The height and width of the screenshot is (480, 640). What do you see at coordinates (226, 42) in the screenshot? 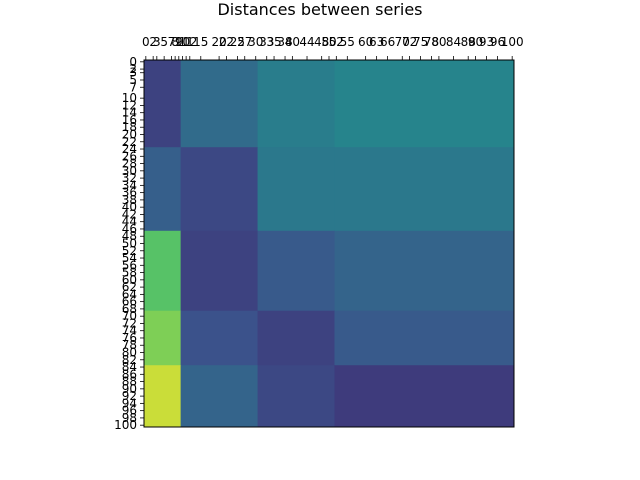
I see `x-tick-label: 22` at bounding box center [226, 42].